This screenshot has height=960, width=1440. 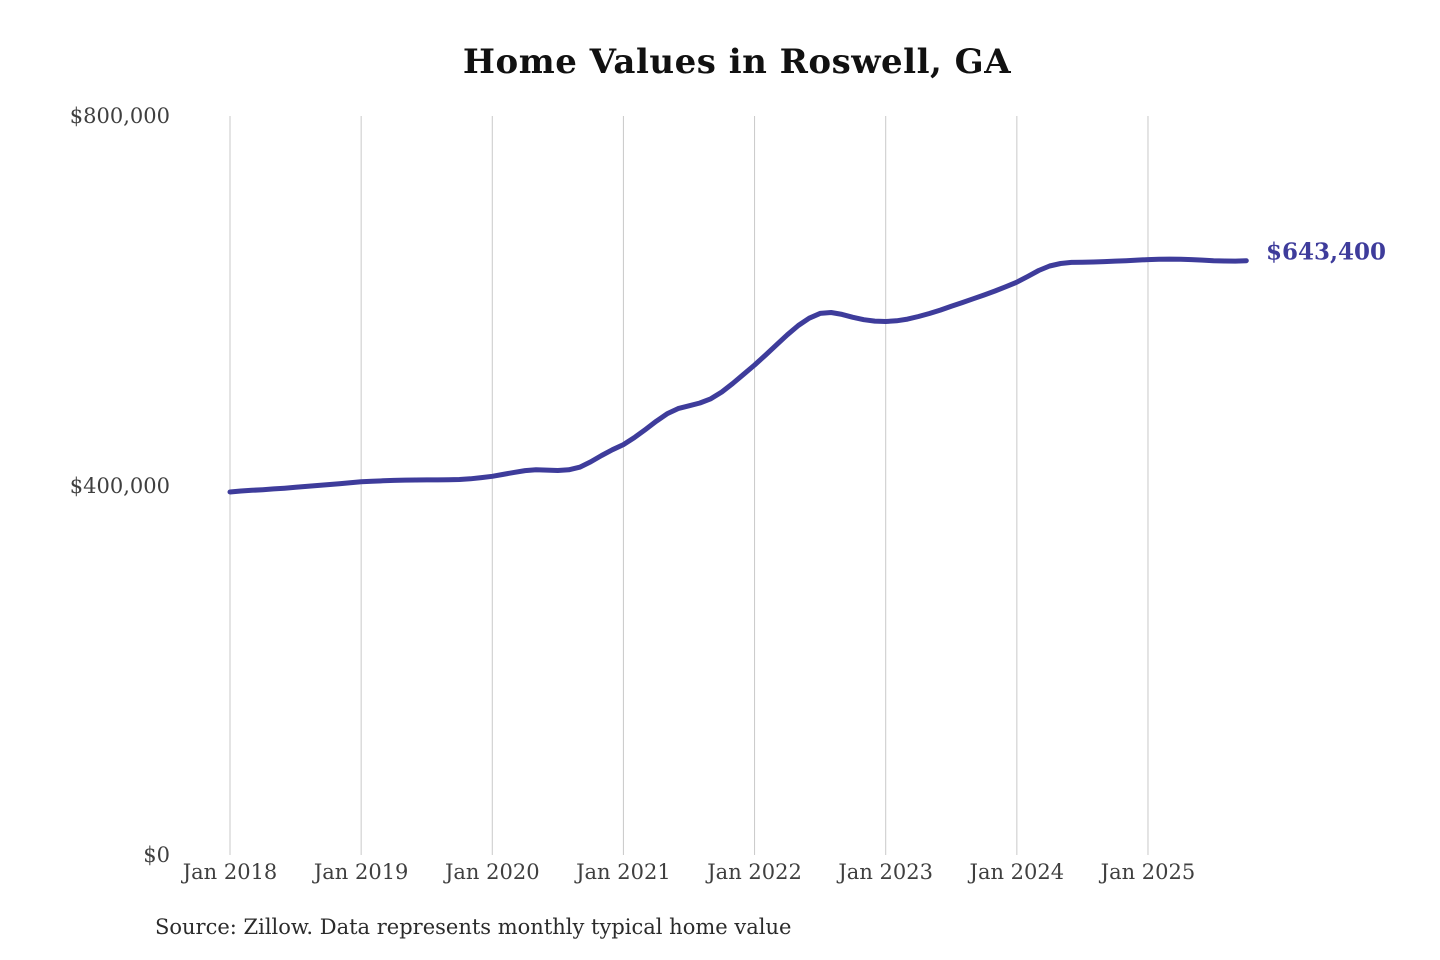 What do you see at coordinates (885, 872) in the screenshot?
I see `x-tick-label: Jan 2023` at bounding box center [885, 872].